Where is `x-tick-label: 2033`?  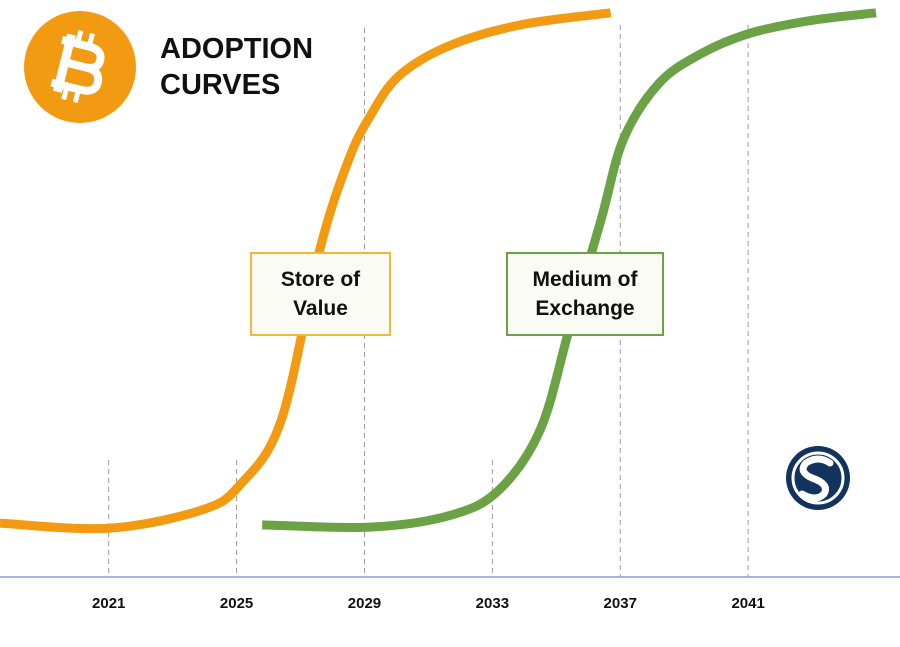
x-tick-label: 2033 is located at coordinates (492, 603).